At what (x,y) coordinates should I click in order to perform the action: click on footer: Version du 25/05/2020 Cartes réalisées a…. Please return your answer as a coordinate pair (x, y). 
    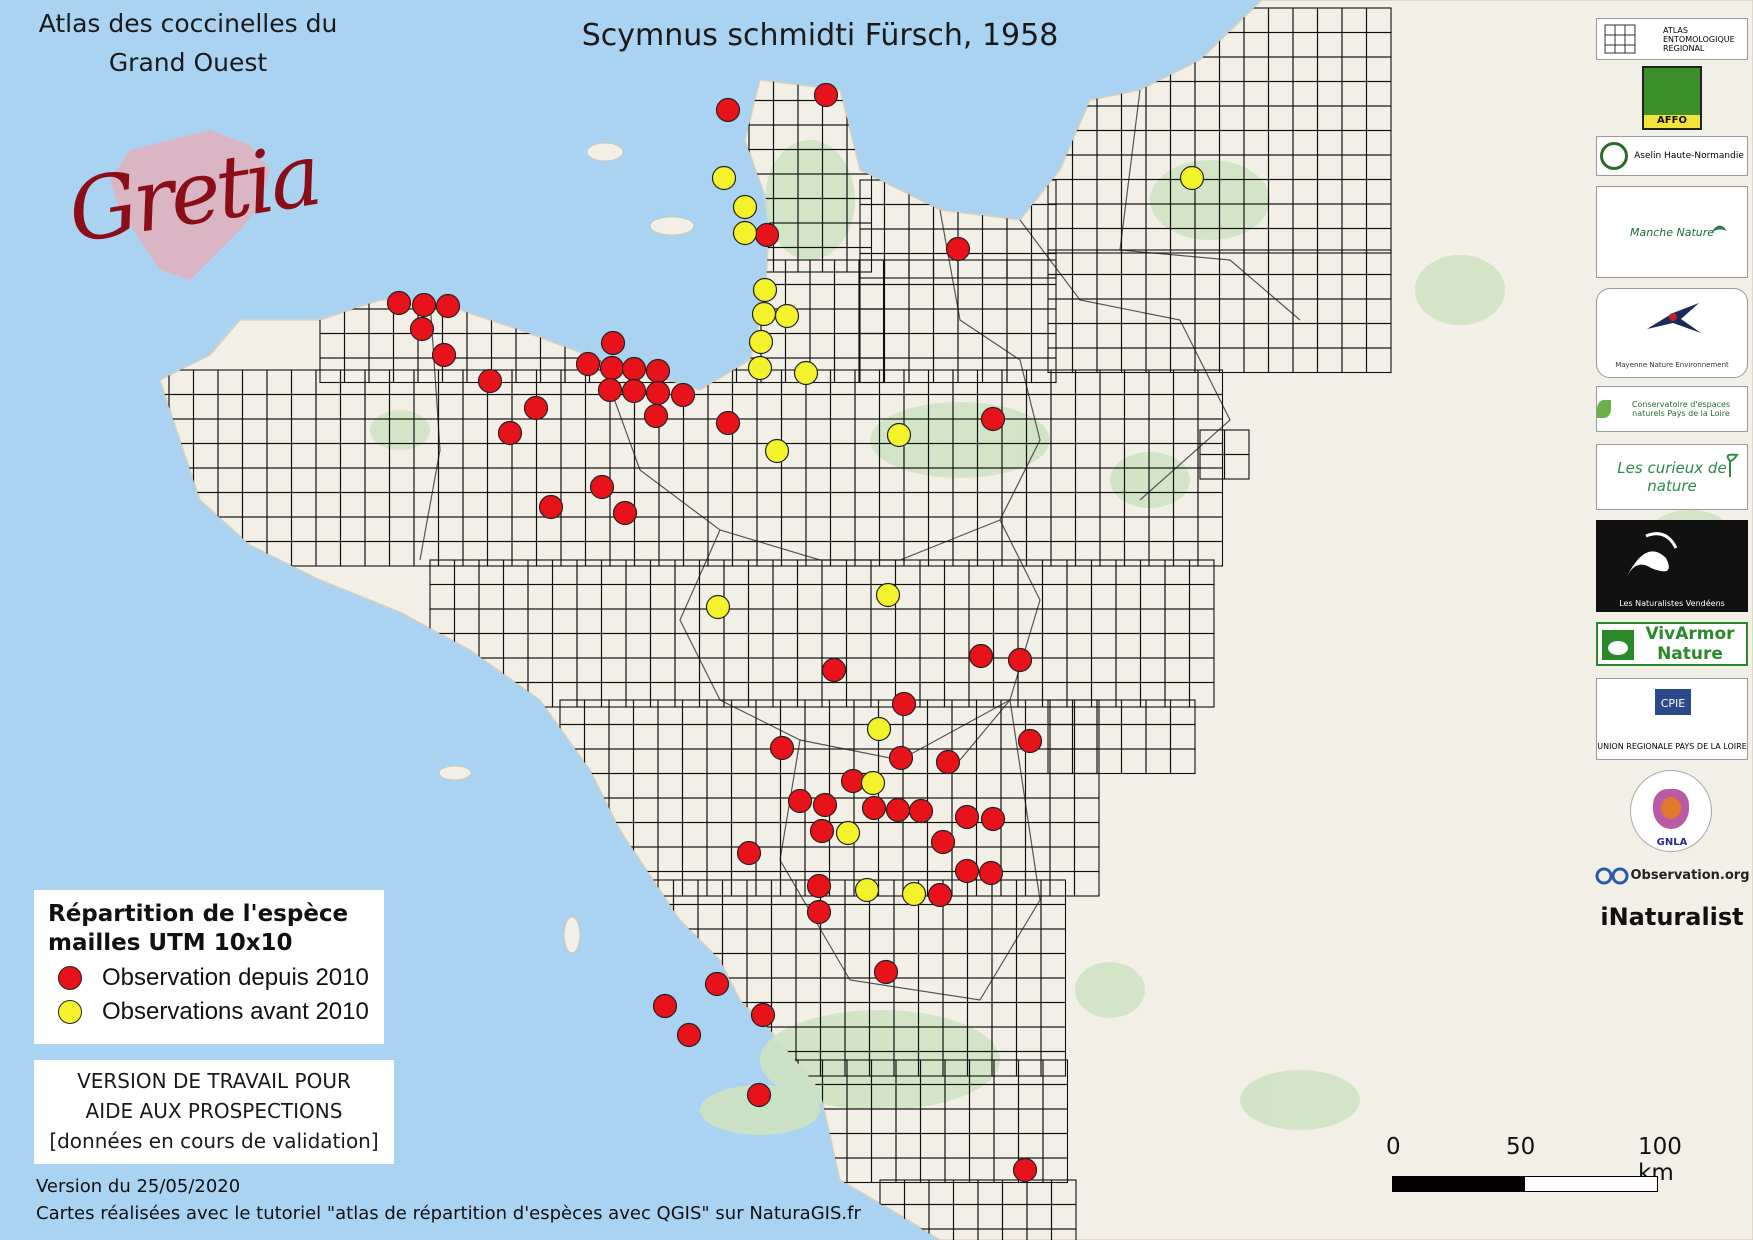
    Looking at the image, I should click on (448, 1200).